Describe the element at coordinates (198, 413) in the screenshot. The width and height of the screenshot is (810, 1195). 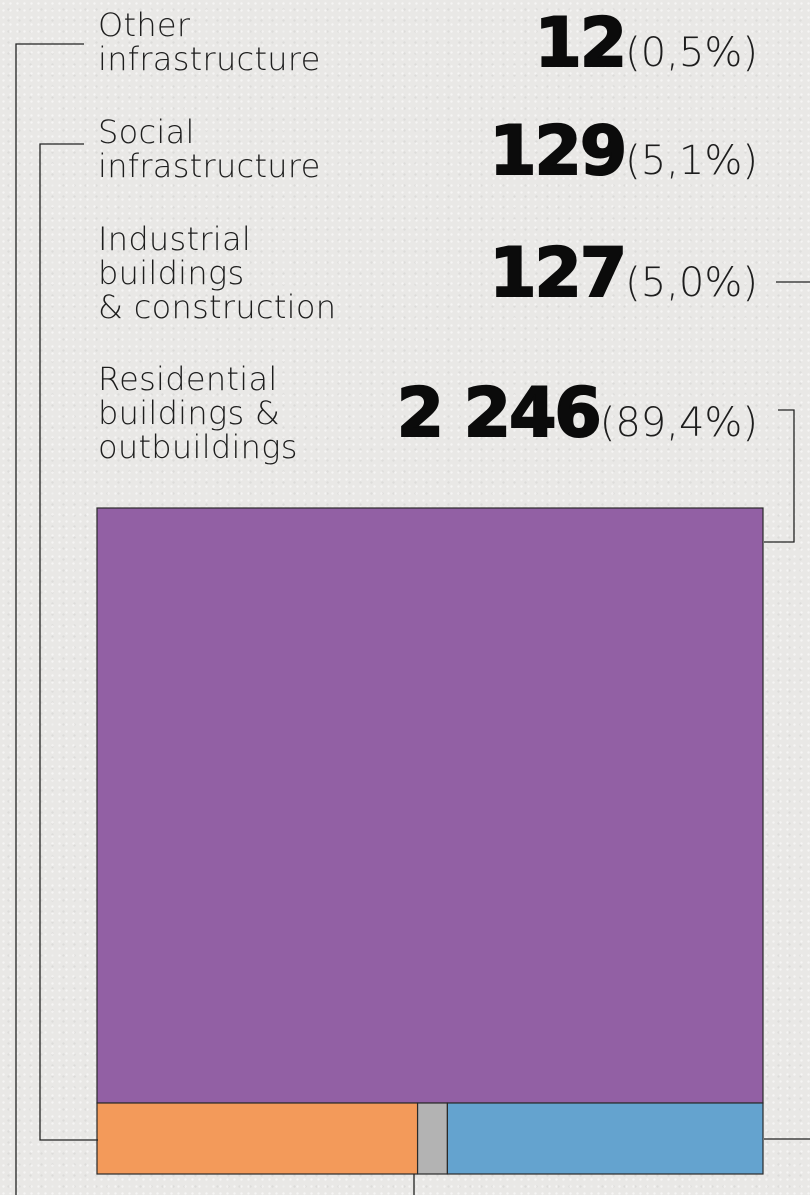
I see `label-residential: Residential buildings & outbuildings` at that location.